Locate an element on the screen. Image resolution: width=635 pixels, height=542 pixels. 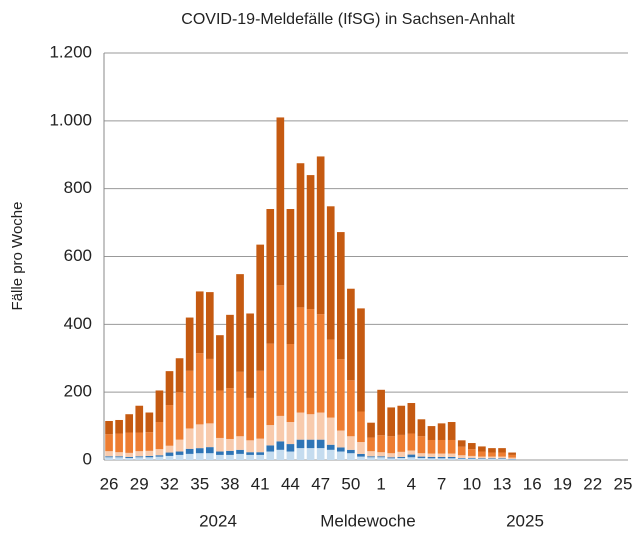
x-tick-label: 13 is located at coordinates (502, 483).